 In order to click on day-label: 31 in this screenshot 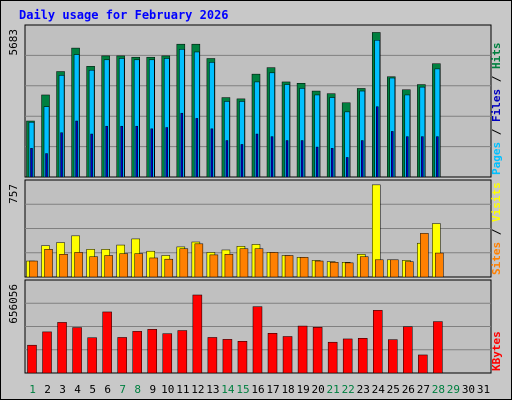, I will do `click(483, 389)`.